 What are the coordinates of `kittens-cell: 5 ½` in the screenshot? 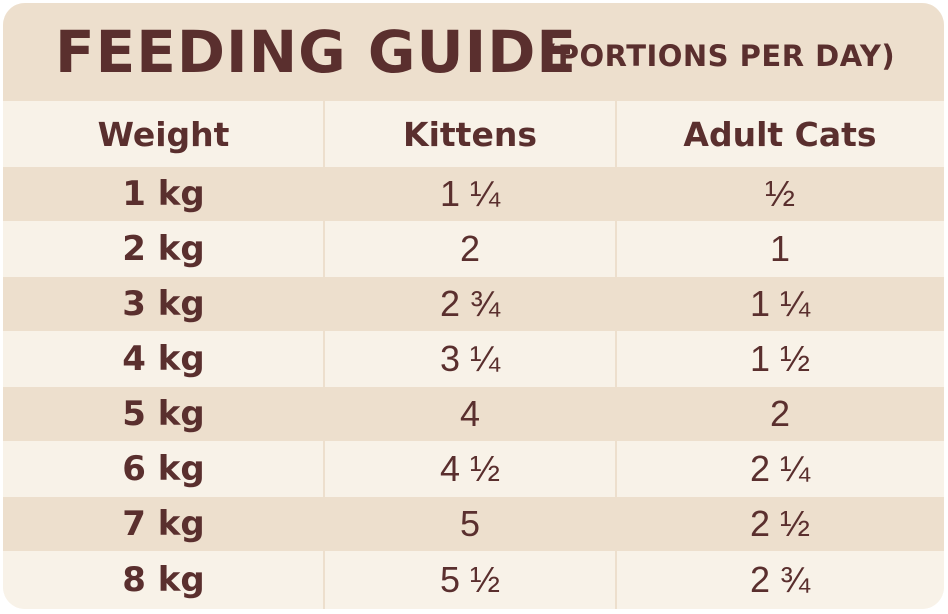 It's located at (470, 579).